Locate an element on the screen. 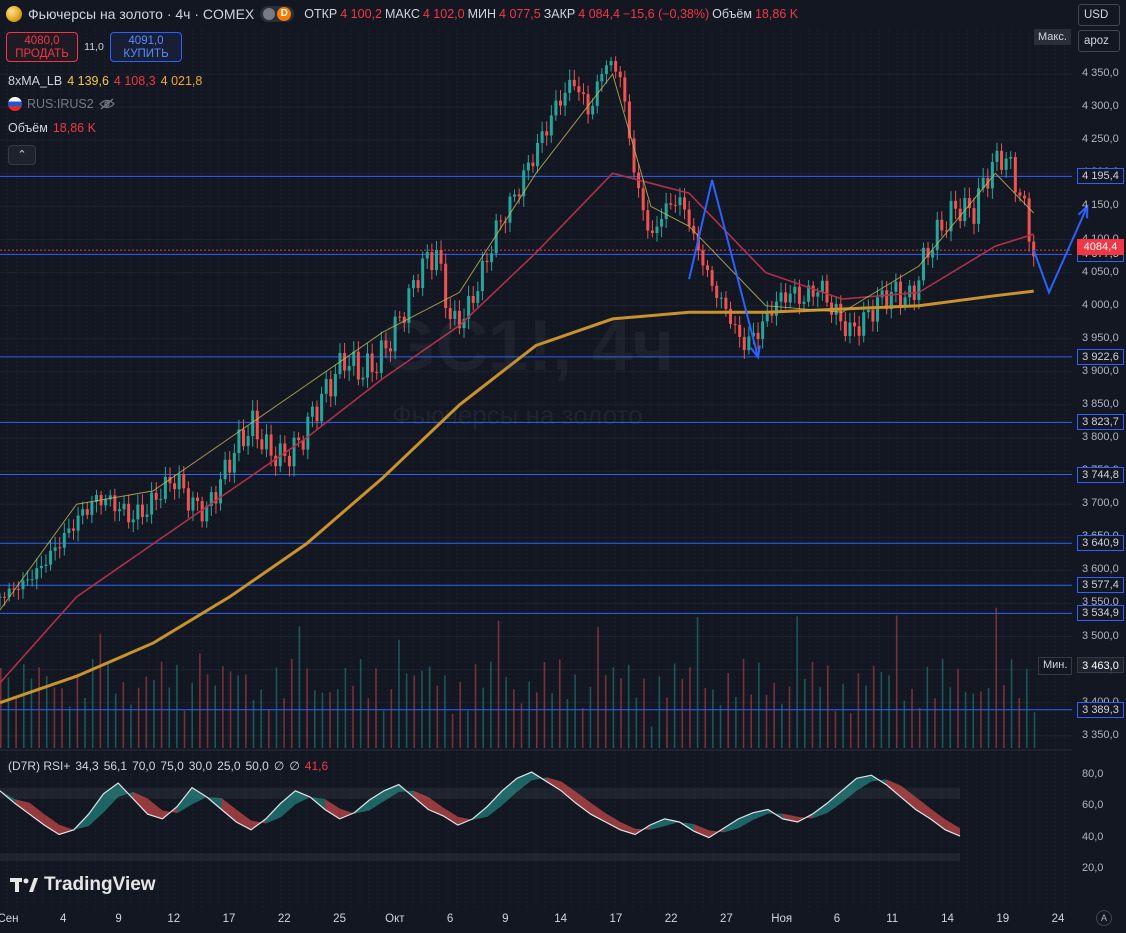 The image size is (1126, 933). auto-scale-button: A is located at coordinates (1104, 918).